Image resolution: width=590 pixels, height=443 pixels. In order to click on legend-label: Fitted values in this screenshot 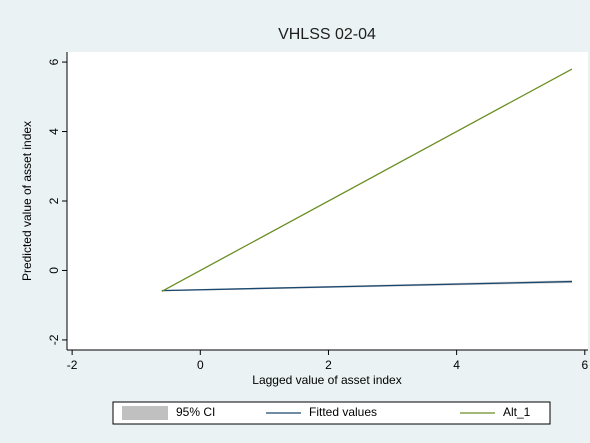, I will do `click(343, 412)`.